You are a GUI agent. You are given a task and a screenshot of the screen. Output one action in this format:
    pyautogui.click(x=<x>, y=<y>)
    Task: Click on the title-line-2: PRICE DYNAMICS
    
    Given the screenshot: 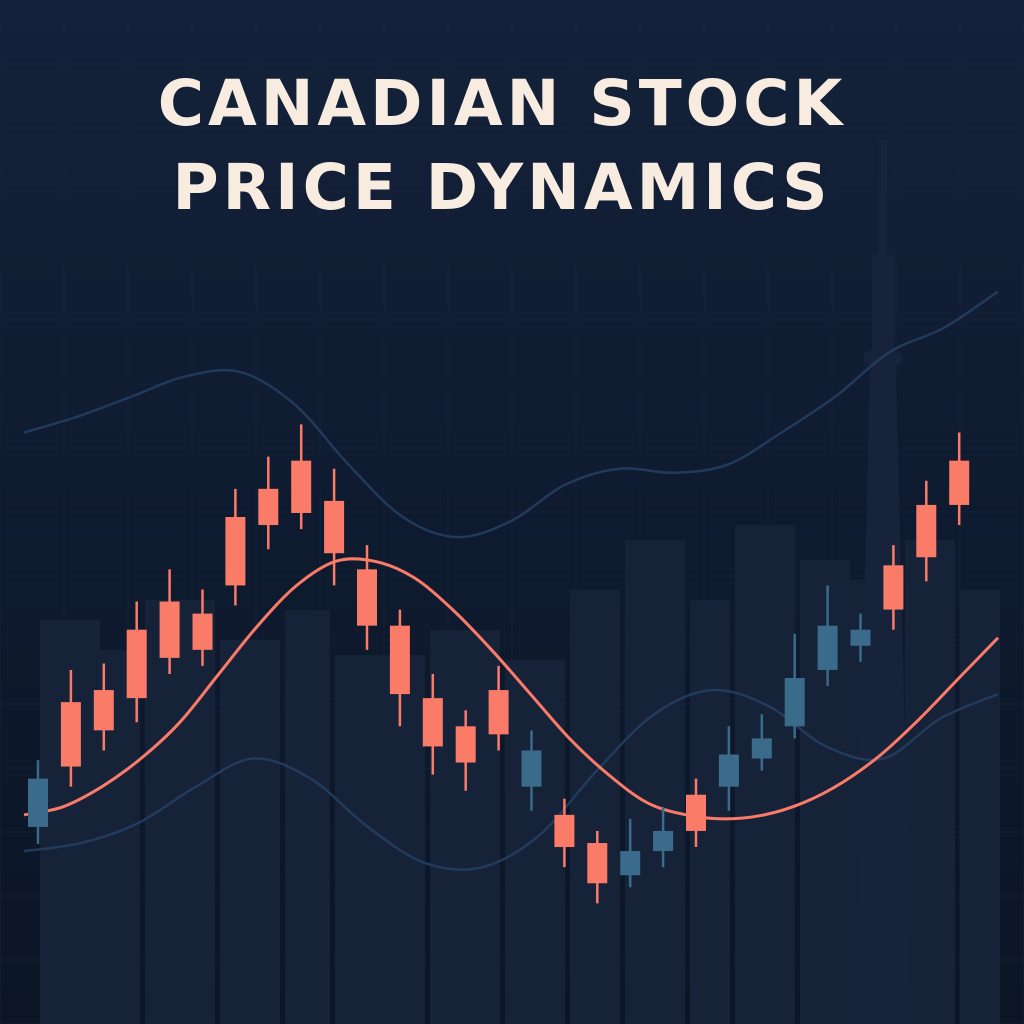 What is the action you would take?
    pyautogui.click(x=502, y=187)
    